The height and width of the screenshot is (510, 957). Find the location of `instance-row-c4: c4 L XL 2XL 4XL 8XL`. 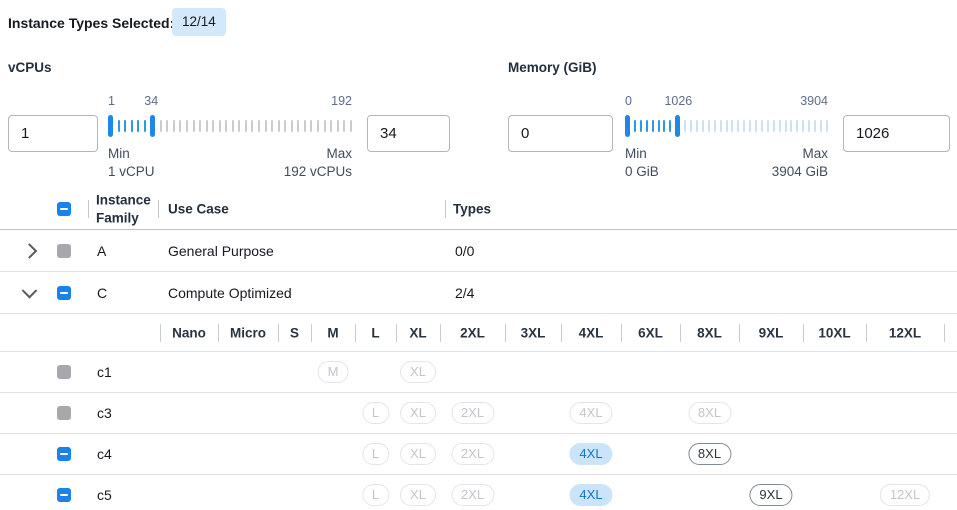

instance-row-c4: c4 L XL 2XL 4XL 8XL is located at coordinates (478, 454).